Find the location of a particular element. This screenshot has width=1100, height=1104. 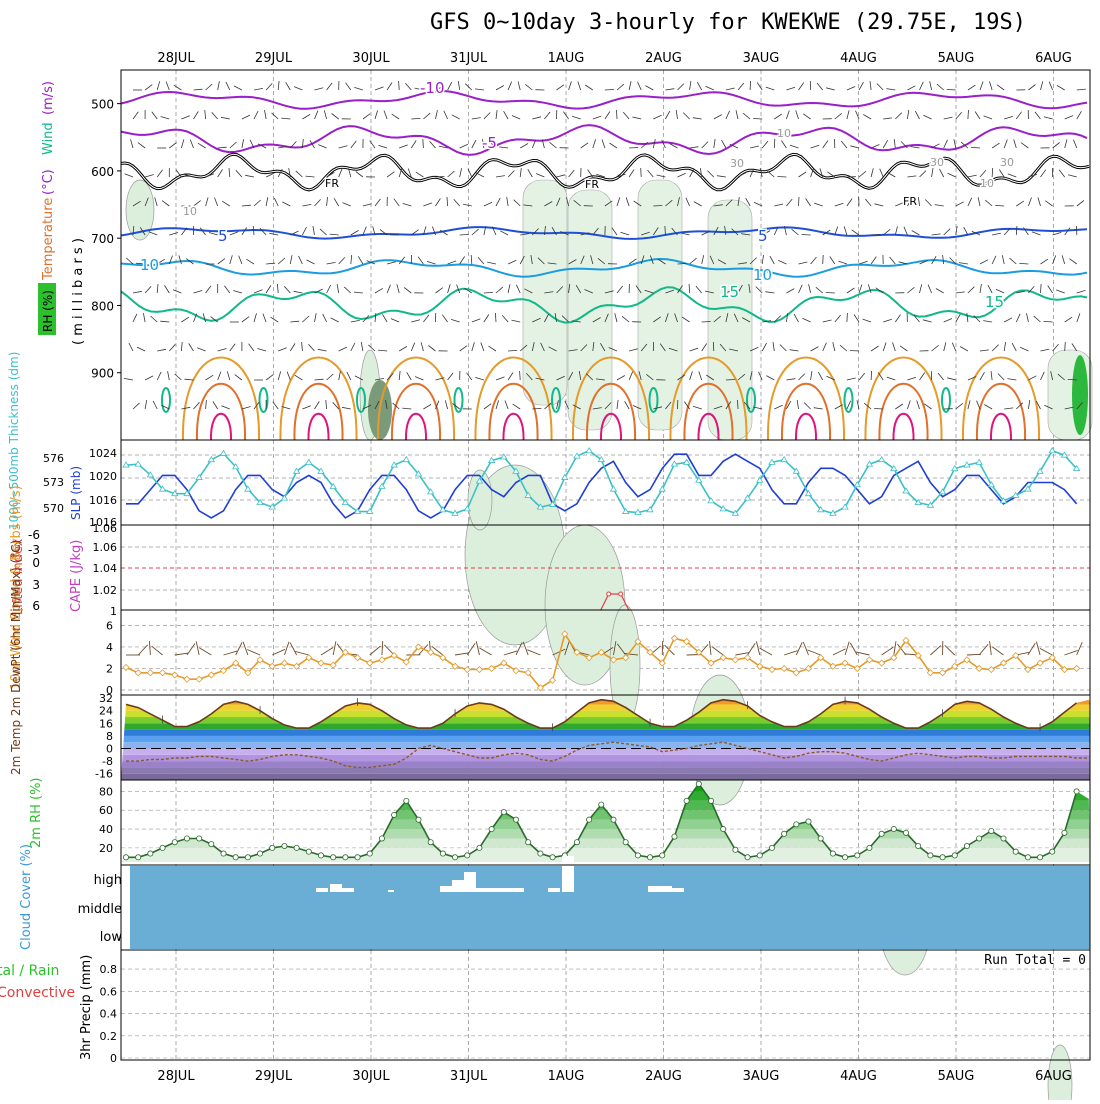

contour-label: FR is located at coordinates (592, 184).